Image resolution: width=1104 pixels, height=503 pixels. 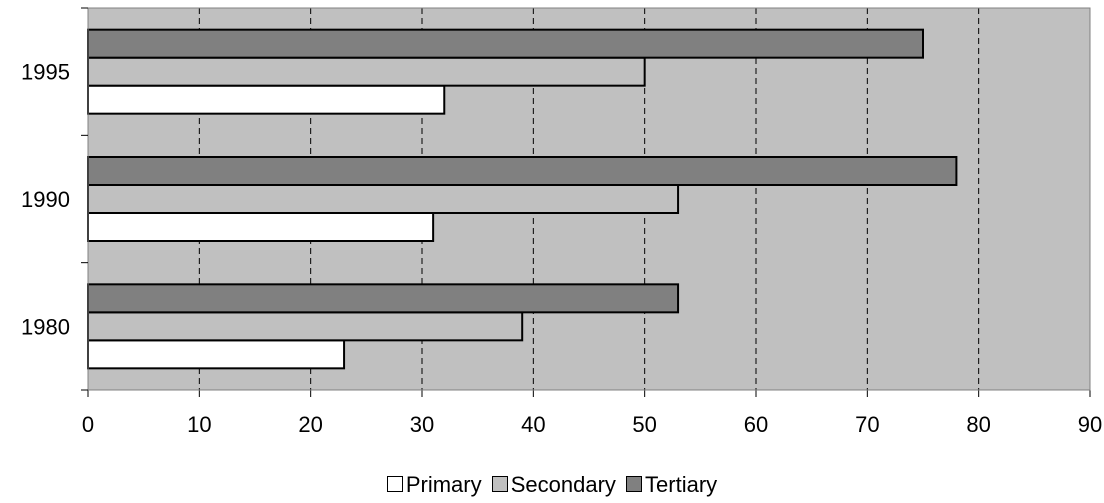 What do you see at coordinates (266, 99) in the screenshot?
I see `bar-primary-1995` at bounding box center [266, 99].